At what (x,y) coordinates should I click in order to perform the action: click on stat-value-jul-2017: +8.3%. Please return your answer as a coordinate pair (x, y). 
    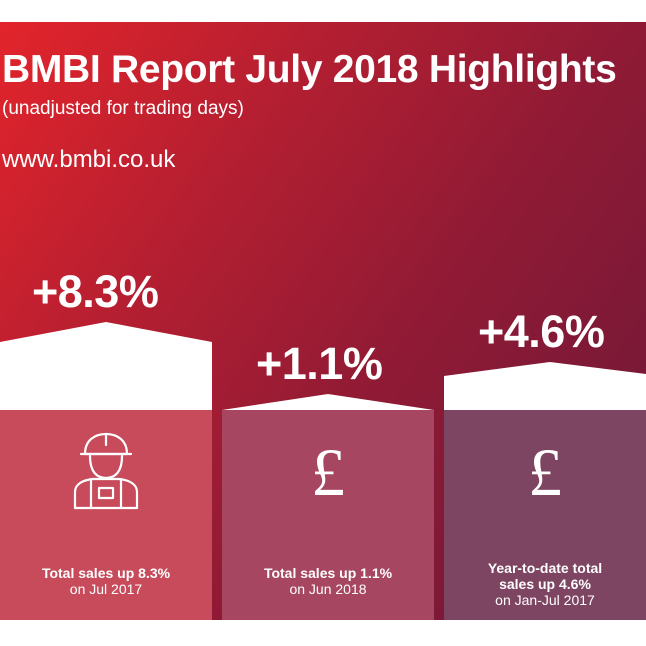
    Looking at the image, I should click on (95, 291).